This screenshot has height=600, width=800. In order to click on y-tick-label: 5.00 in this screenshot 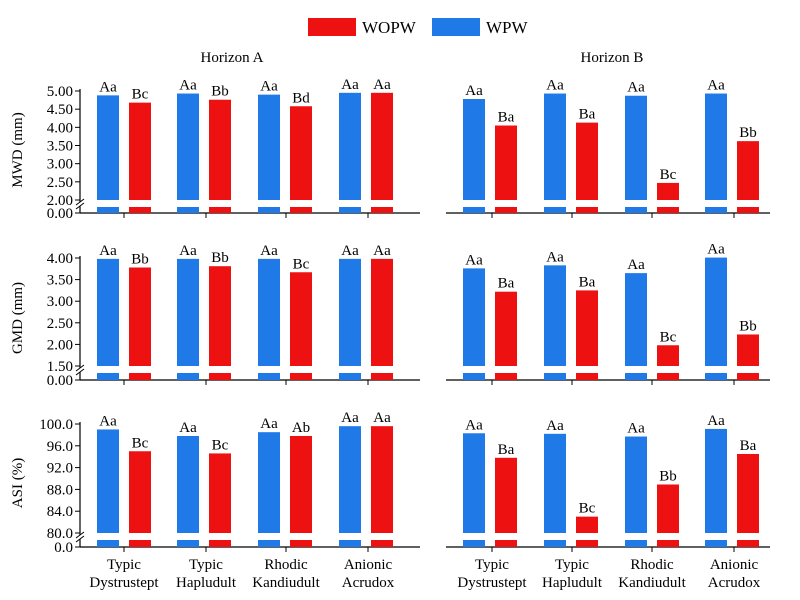, I will do `click(60, 92)`.